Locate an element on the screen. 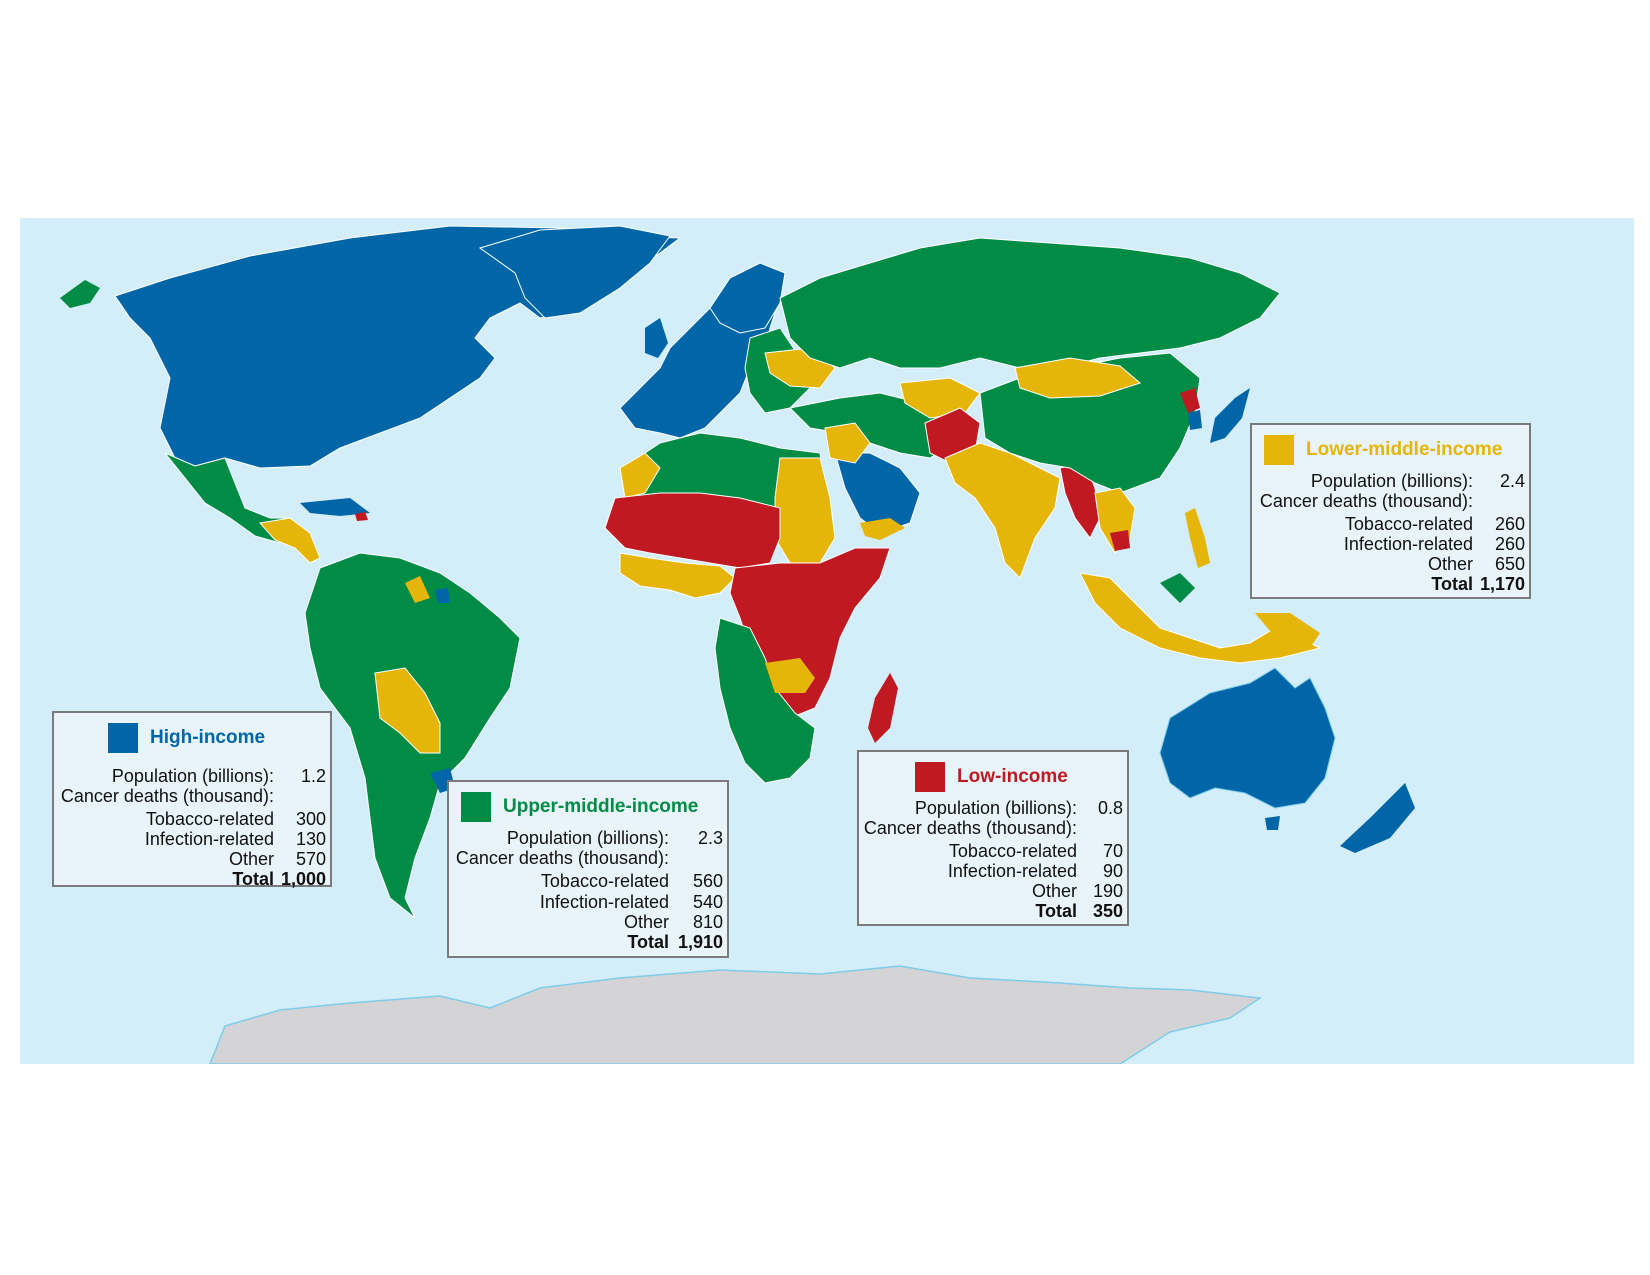 The height and width of the screenshot is (1275, 1650). legend-header: Lower-middle-income is located at coordinates (1390, 450).